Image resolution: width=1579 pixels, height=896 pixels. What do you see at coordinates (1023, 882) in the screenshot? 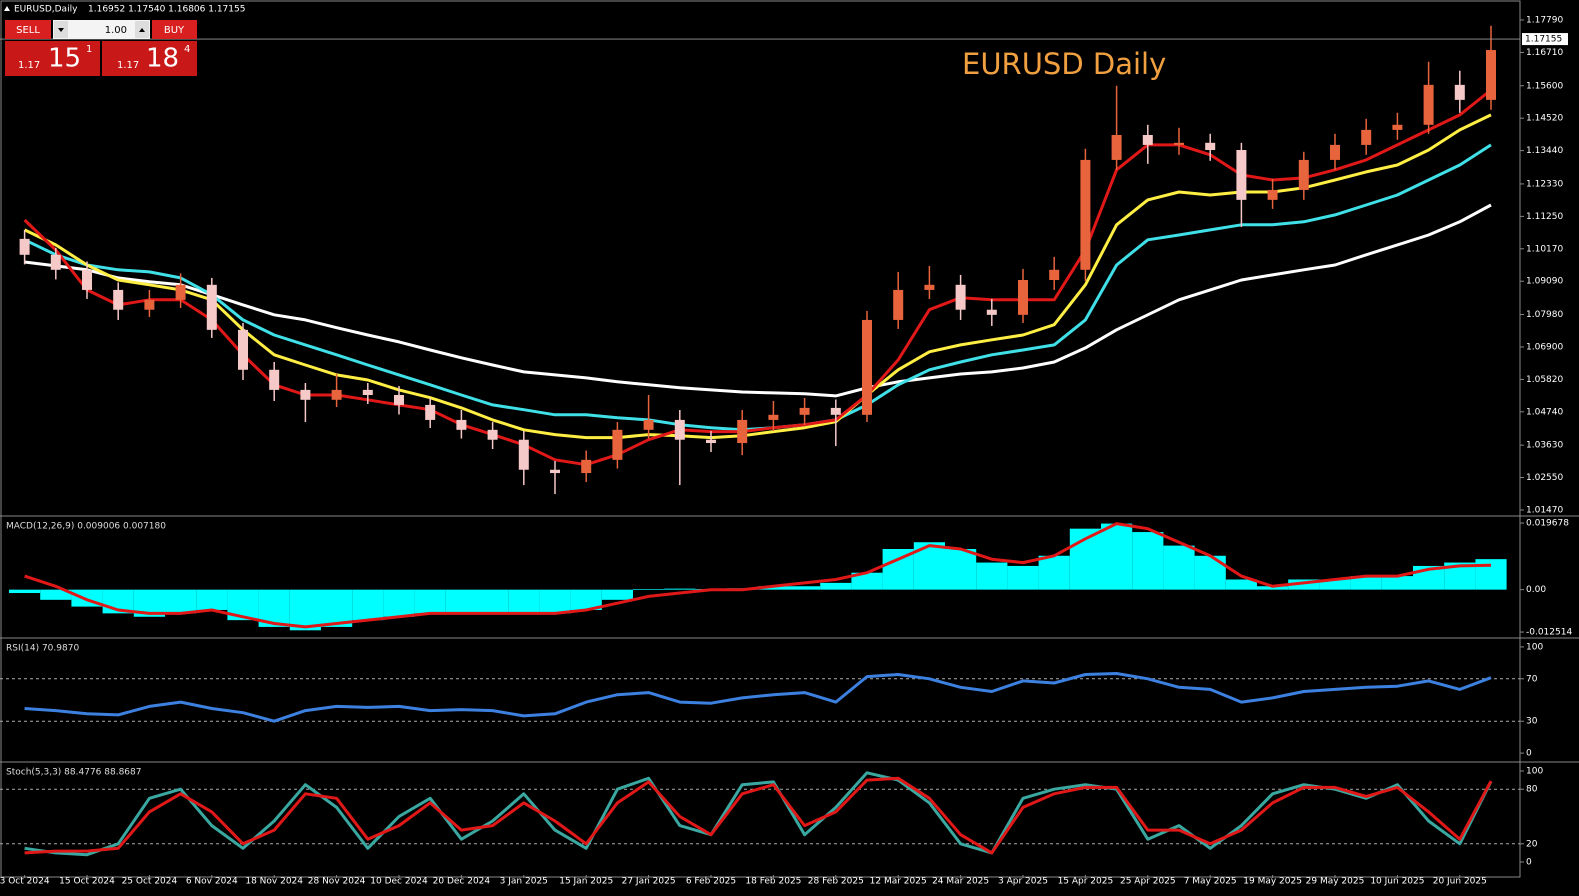
I see `x-tick-label: 3 Apr 2025` at bounding box center [1023, 882].